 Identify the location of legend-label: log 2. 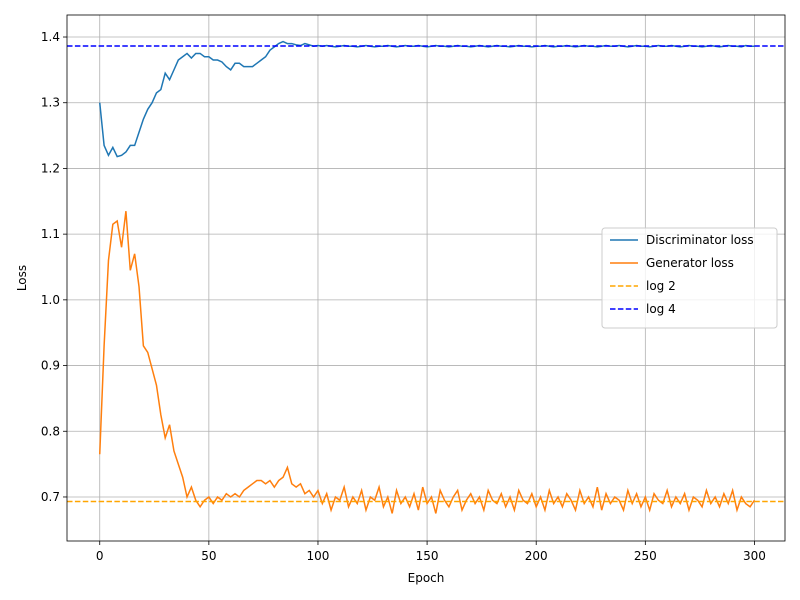
(661, 286).